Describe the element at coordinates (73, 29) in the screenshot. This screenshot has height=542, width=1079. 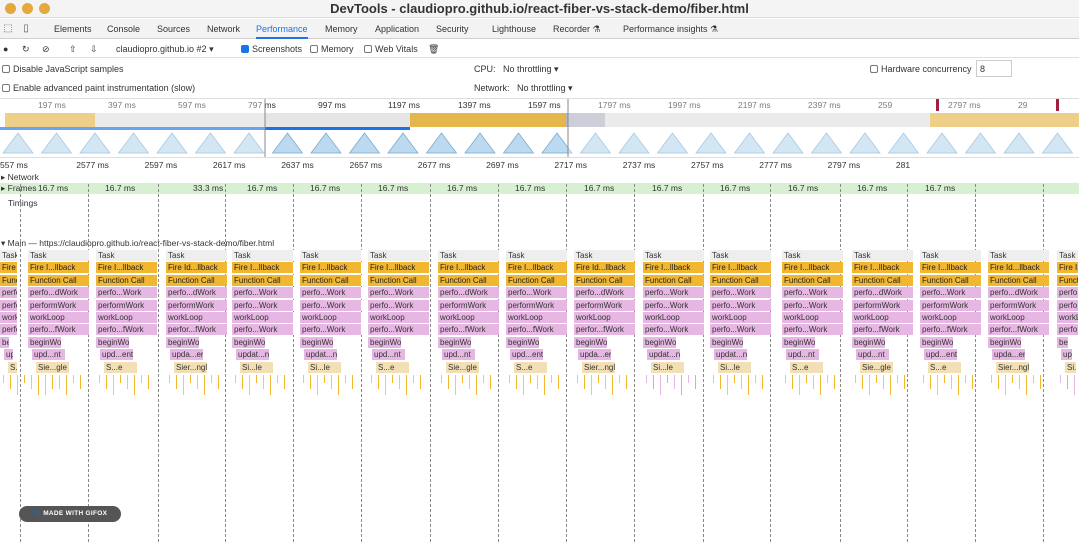
I see `tab-elements: Elements` at that location.